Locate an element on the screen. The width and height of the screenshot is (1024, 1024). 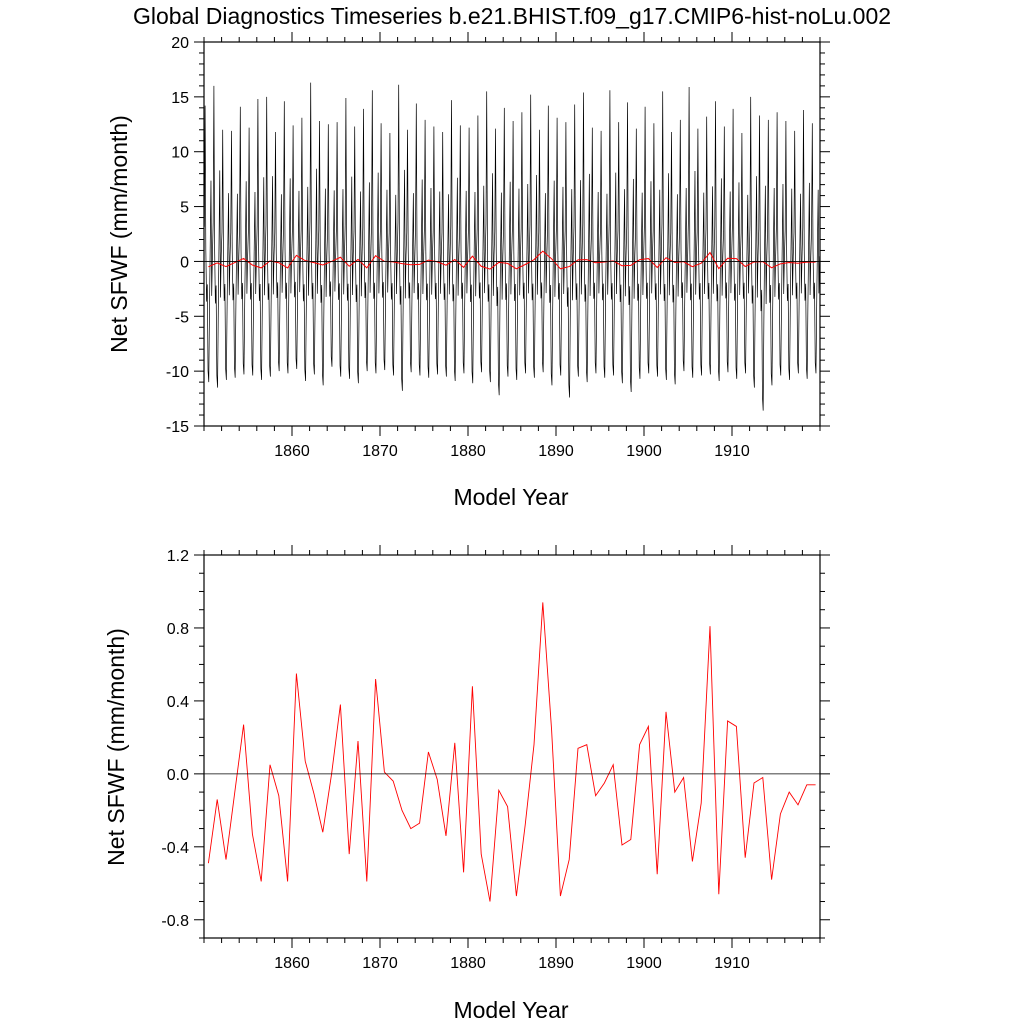
y-tick-label: -5 is located at coordinates (182, 317).